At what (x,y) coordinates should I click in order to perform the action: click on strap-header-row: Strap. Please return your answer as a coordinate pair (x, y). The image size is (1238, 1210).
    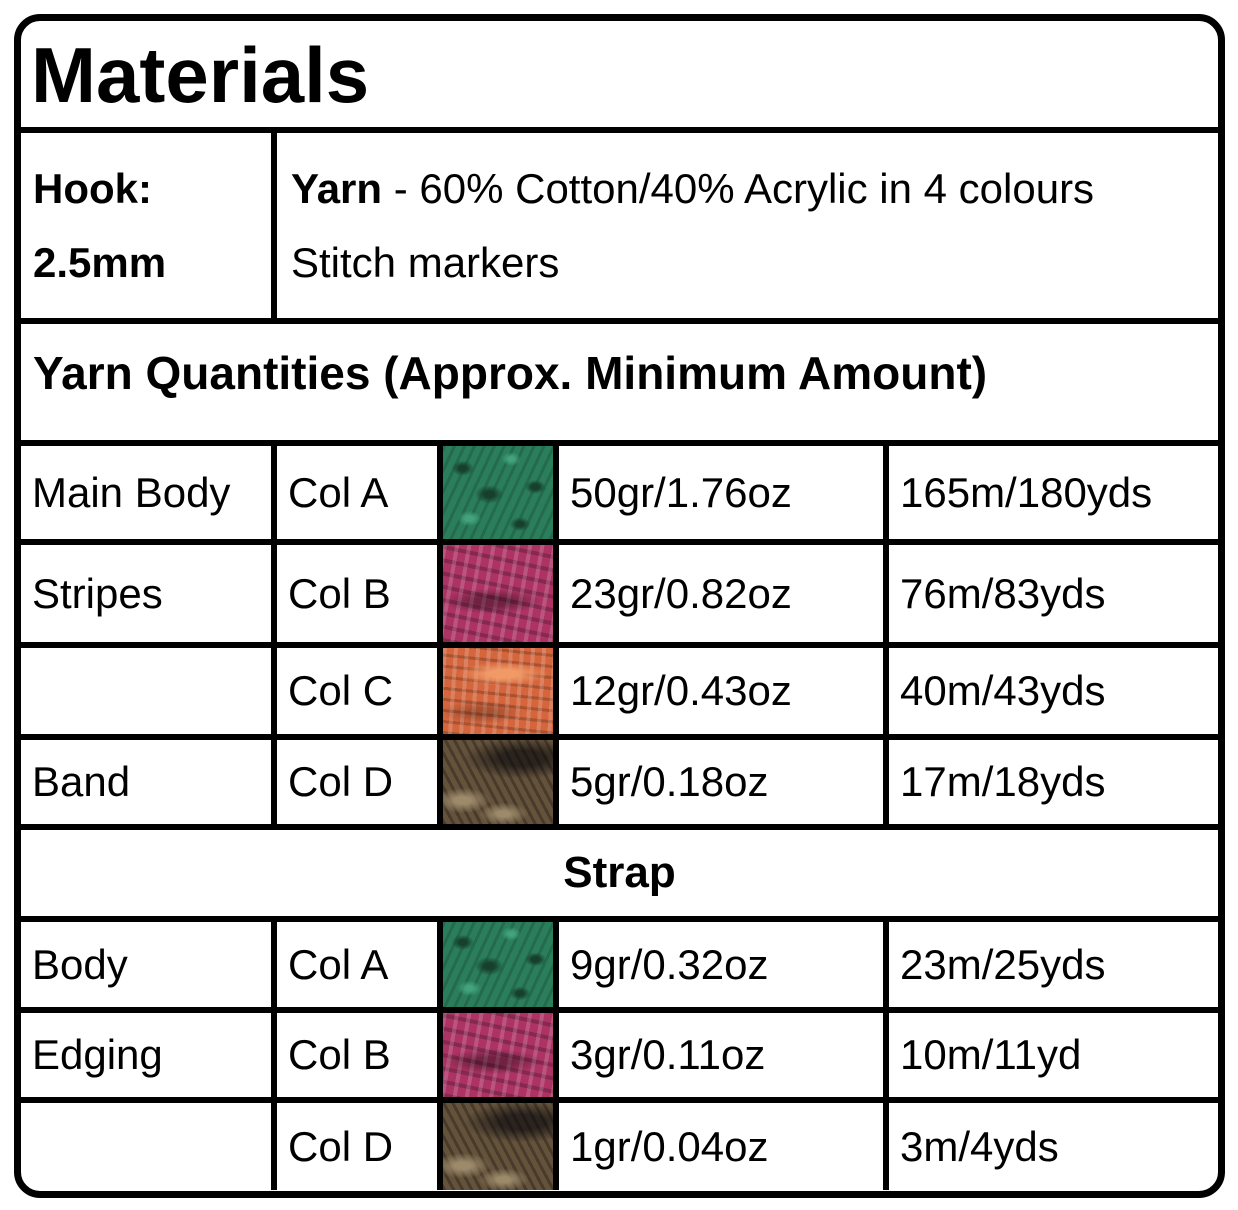
    Looking at the image, I should click on (619, 876).